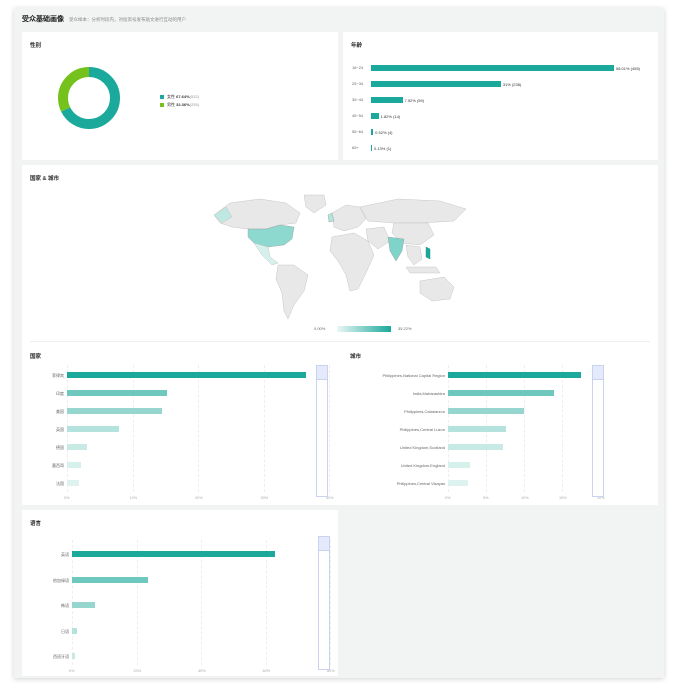 This screenshot has height=688, width=687. What do you see at coordinates (428, 253) in the screenshot?
I see `map-region-philippines` at bounding box center [428, 253].